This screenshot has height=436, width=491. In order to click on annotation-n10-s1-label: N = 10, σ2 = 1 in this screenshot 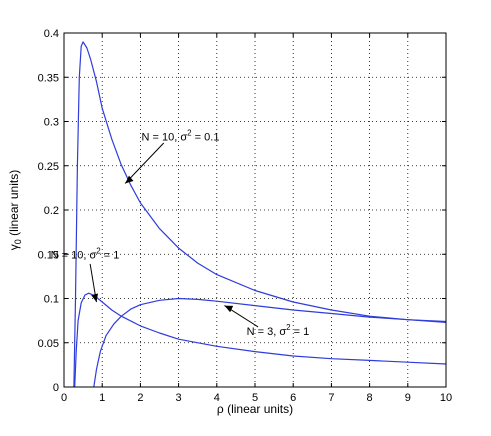, I will do `click(85, 253)`.